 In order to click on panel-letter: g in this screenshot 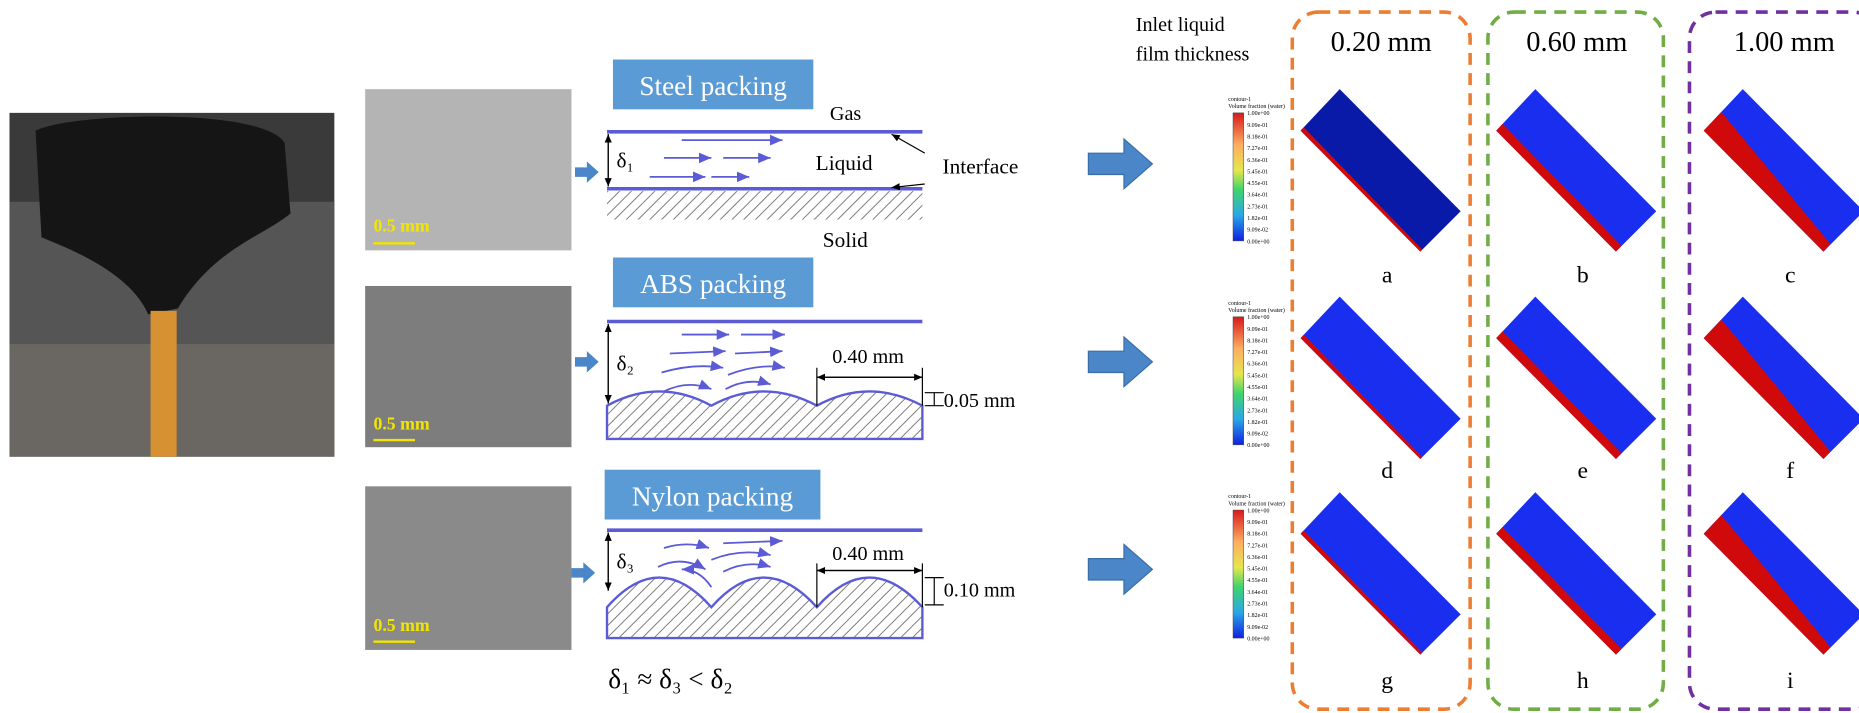, I will do `click(1387, 681)`.